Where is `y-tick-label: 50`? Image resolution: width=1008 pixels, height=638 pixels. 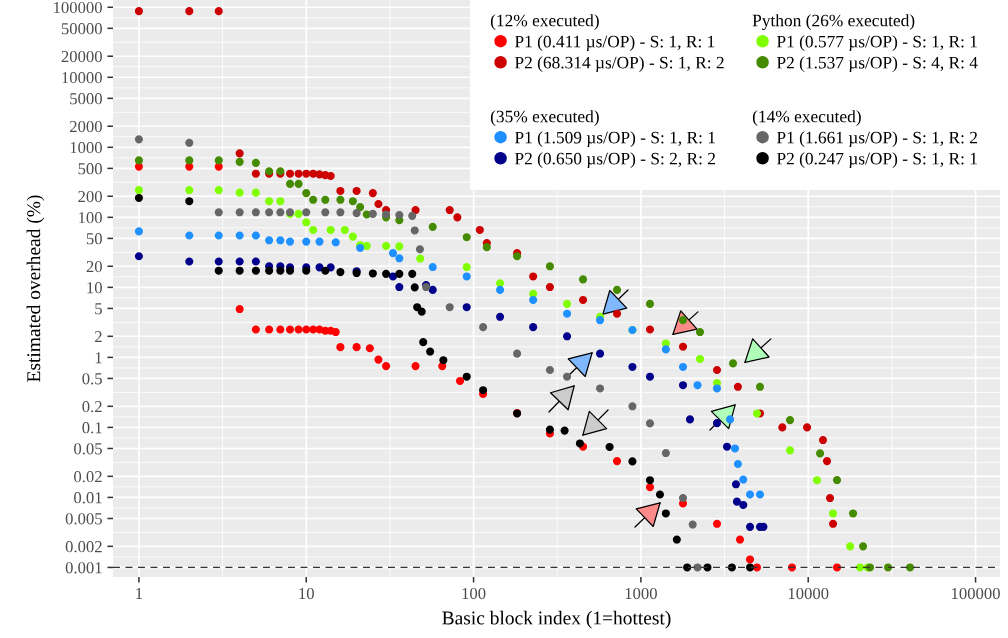 y-tick-label: 50 is located at coordinates (94, 239).